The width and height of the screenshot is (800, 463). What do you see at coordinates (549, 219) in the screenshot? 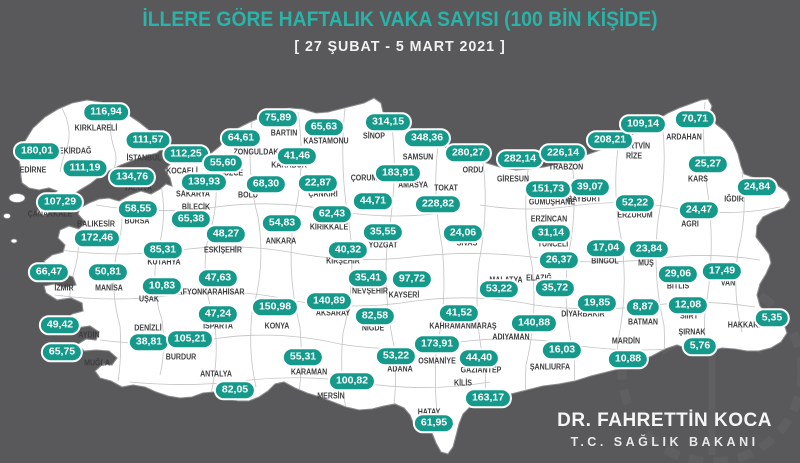
I see `province-name-label: ERZİNCAN` at bounding box center [549, 219].